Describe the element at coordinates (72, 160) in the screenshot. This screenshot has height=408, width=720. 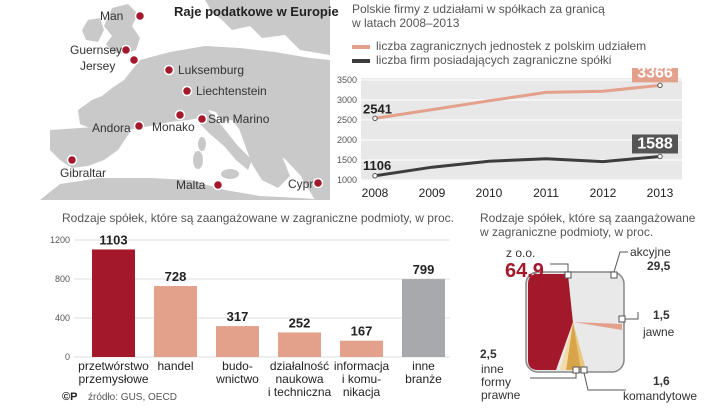
I see `marker-gibraltar` at that location.